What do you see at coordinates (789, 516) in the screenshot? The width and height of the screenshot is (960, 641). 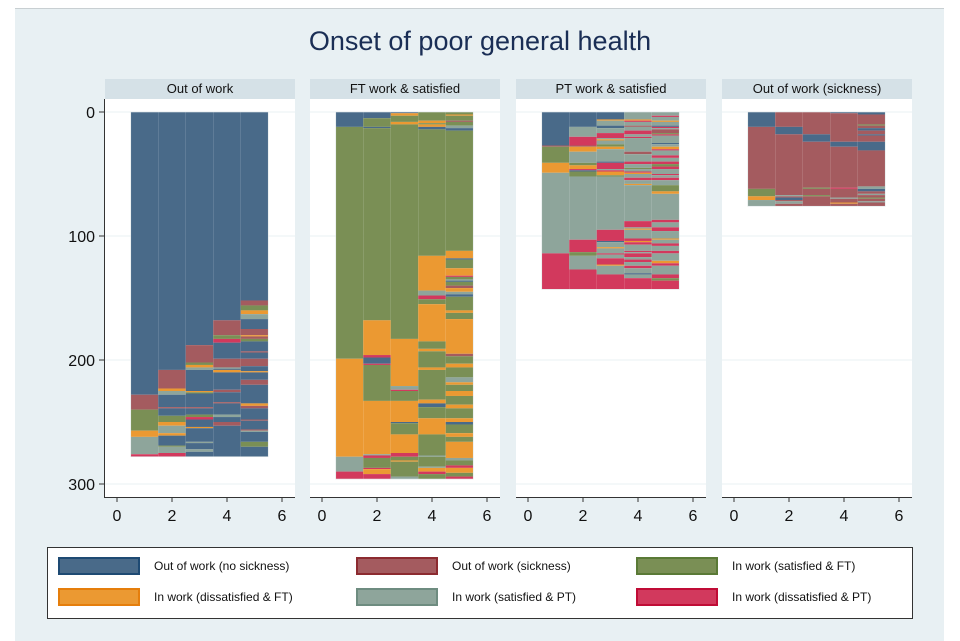 I see `x-tick-label: 2` at bounding box center [789, 516].